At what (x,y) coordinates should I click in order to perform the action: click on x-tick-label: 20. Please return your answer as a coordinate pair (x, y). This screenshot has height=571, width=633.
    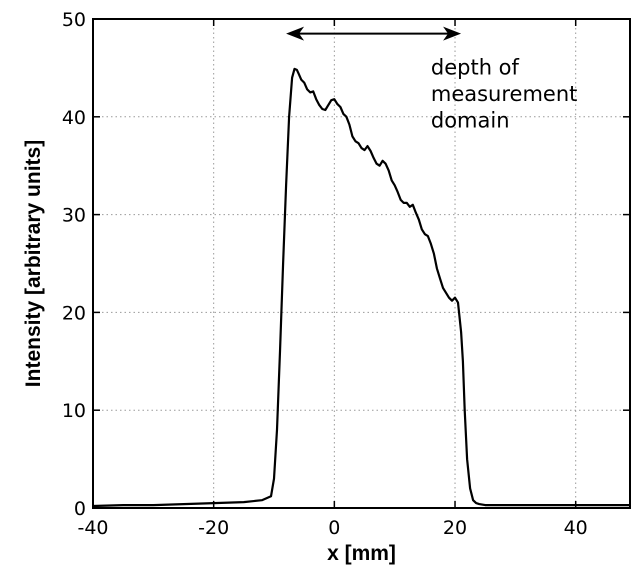
    Looking at the image, I should click on (455, 528).